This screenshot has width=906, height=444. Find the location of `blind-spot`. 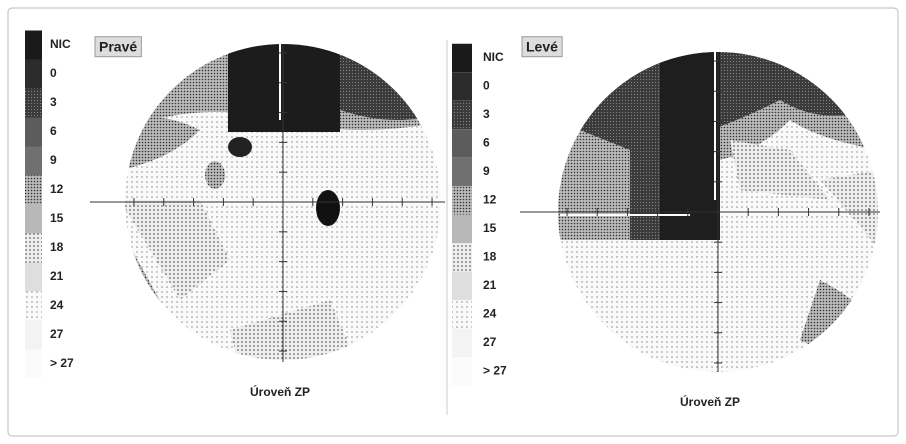

blind-spot is located at coordinates (328, 208).